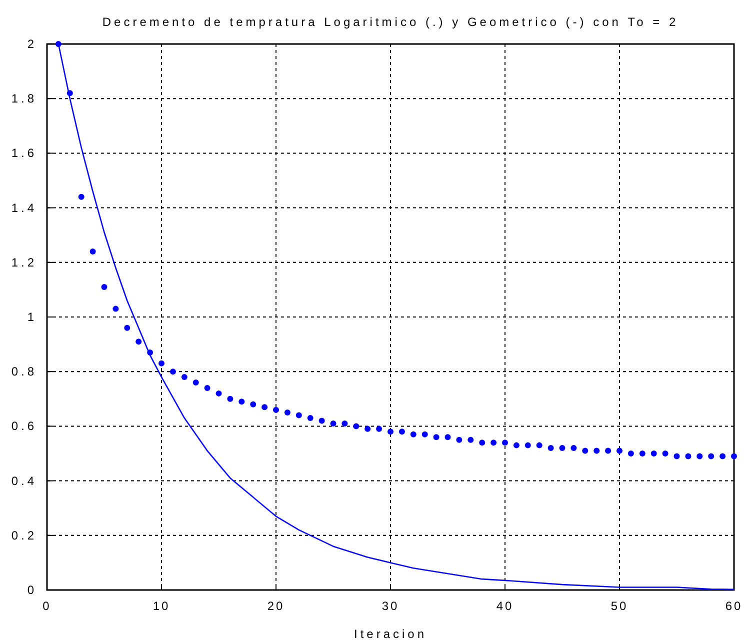 This screenshot has height=643, width=748. I want to click on x-axis-title: Iteracion, so click(391, 634).